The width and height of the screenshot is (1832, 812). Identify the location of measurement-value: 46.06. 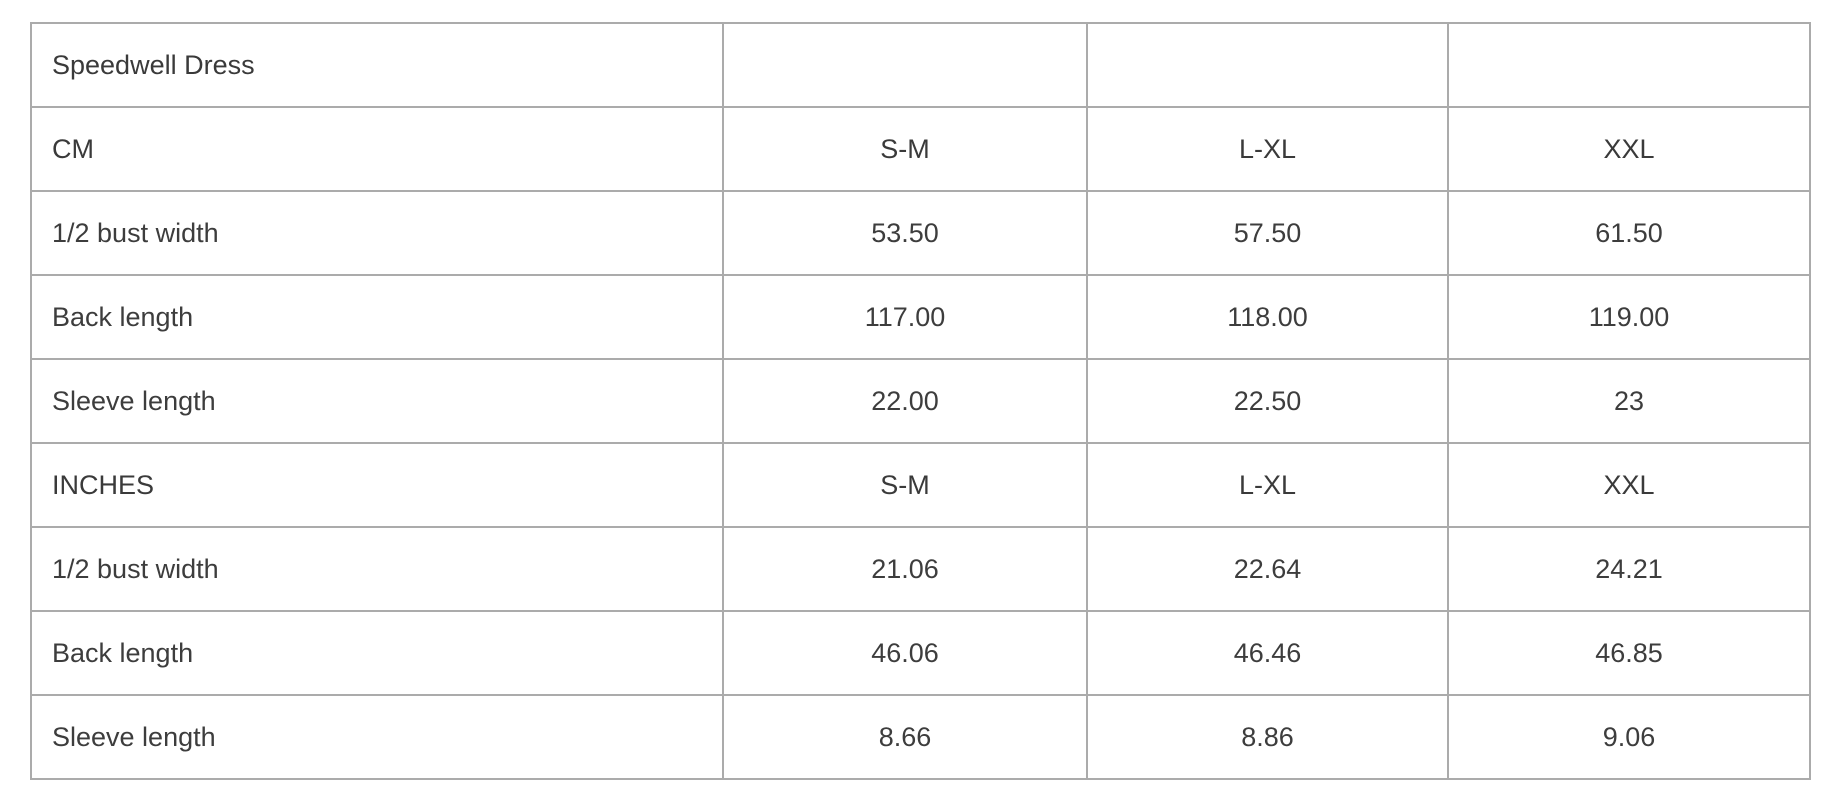
(905, 653).